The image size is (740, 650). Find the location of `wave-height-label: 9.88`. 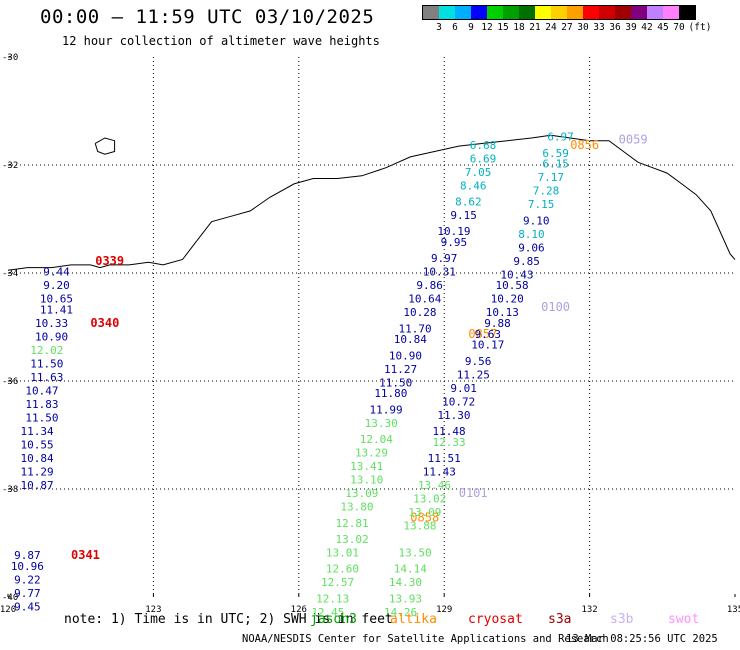

wave-height-label: 9.88 is located at coordinates (497, 323).